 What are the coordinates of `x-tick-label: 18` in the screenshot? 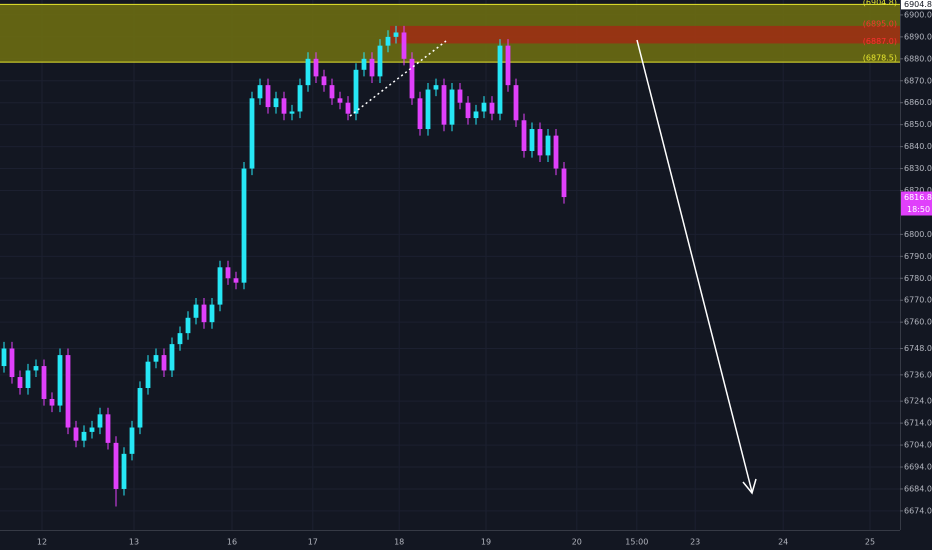 It's located at (399, 542).